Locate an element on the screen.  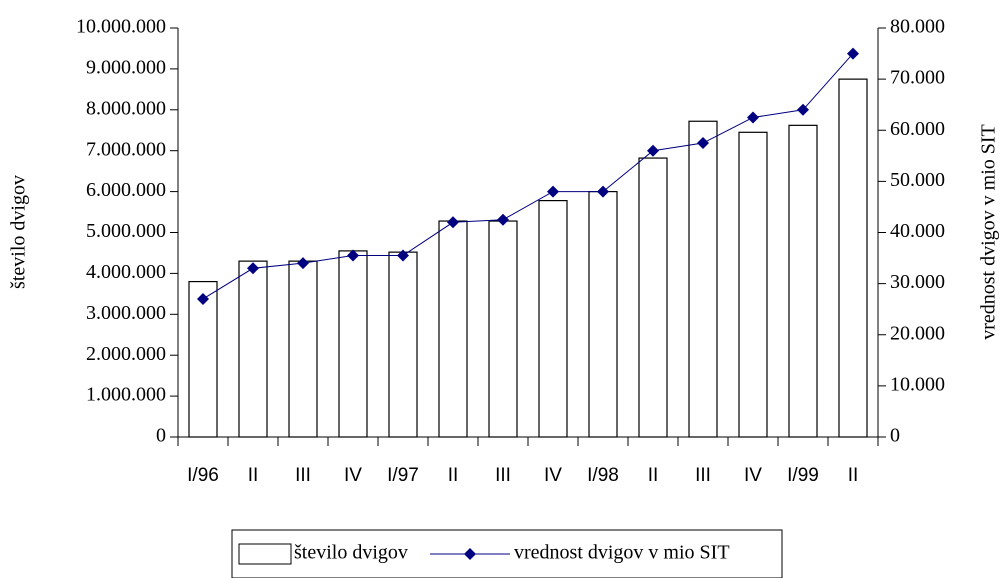
y2-tick-label: 0 is located at coordinates (895, 436).